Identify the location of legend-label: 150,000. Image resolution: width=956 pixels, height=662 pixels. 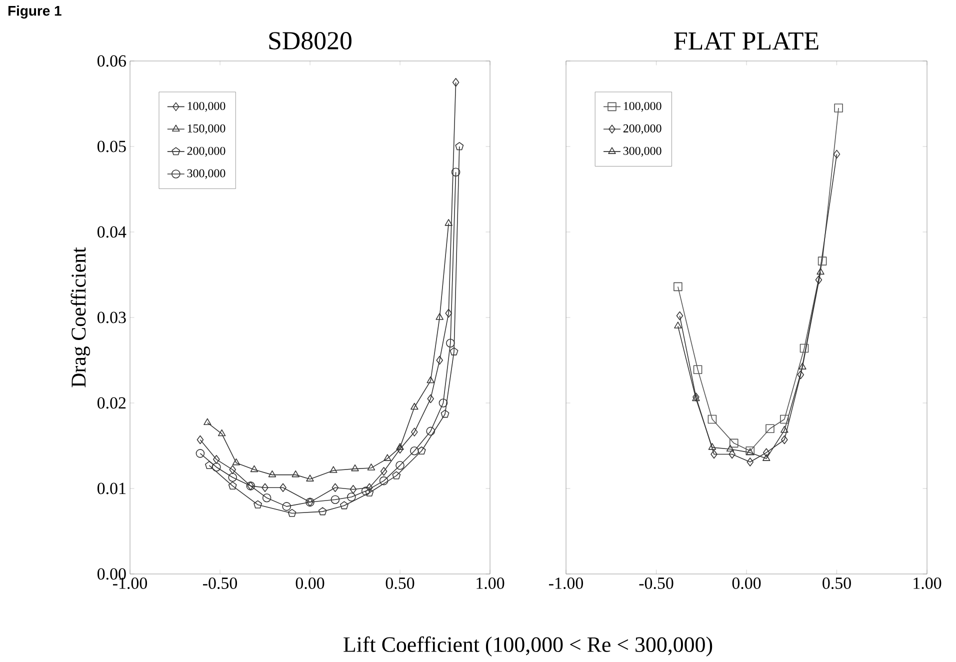
(207, 129).